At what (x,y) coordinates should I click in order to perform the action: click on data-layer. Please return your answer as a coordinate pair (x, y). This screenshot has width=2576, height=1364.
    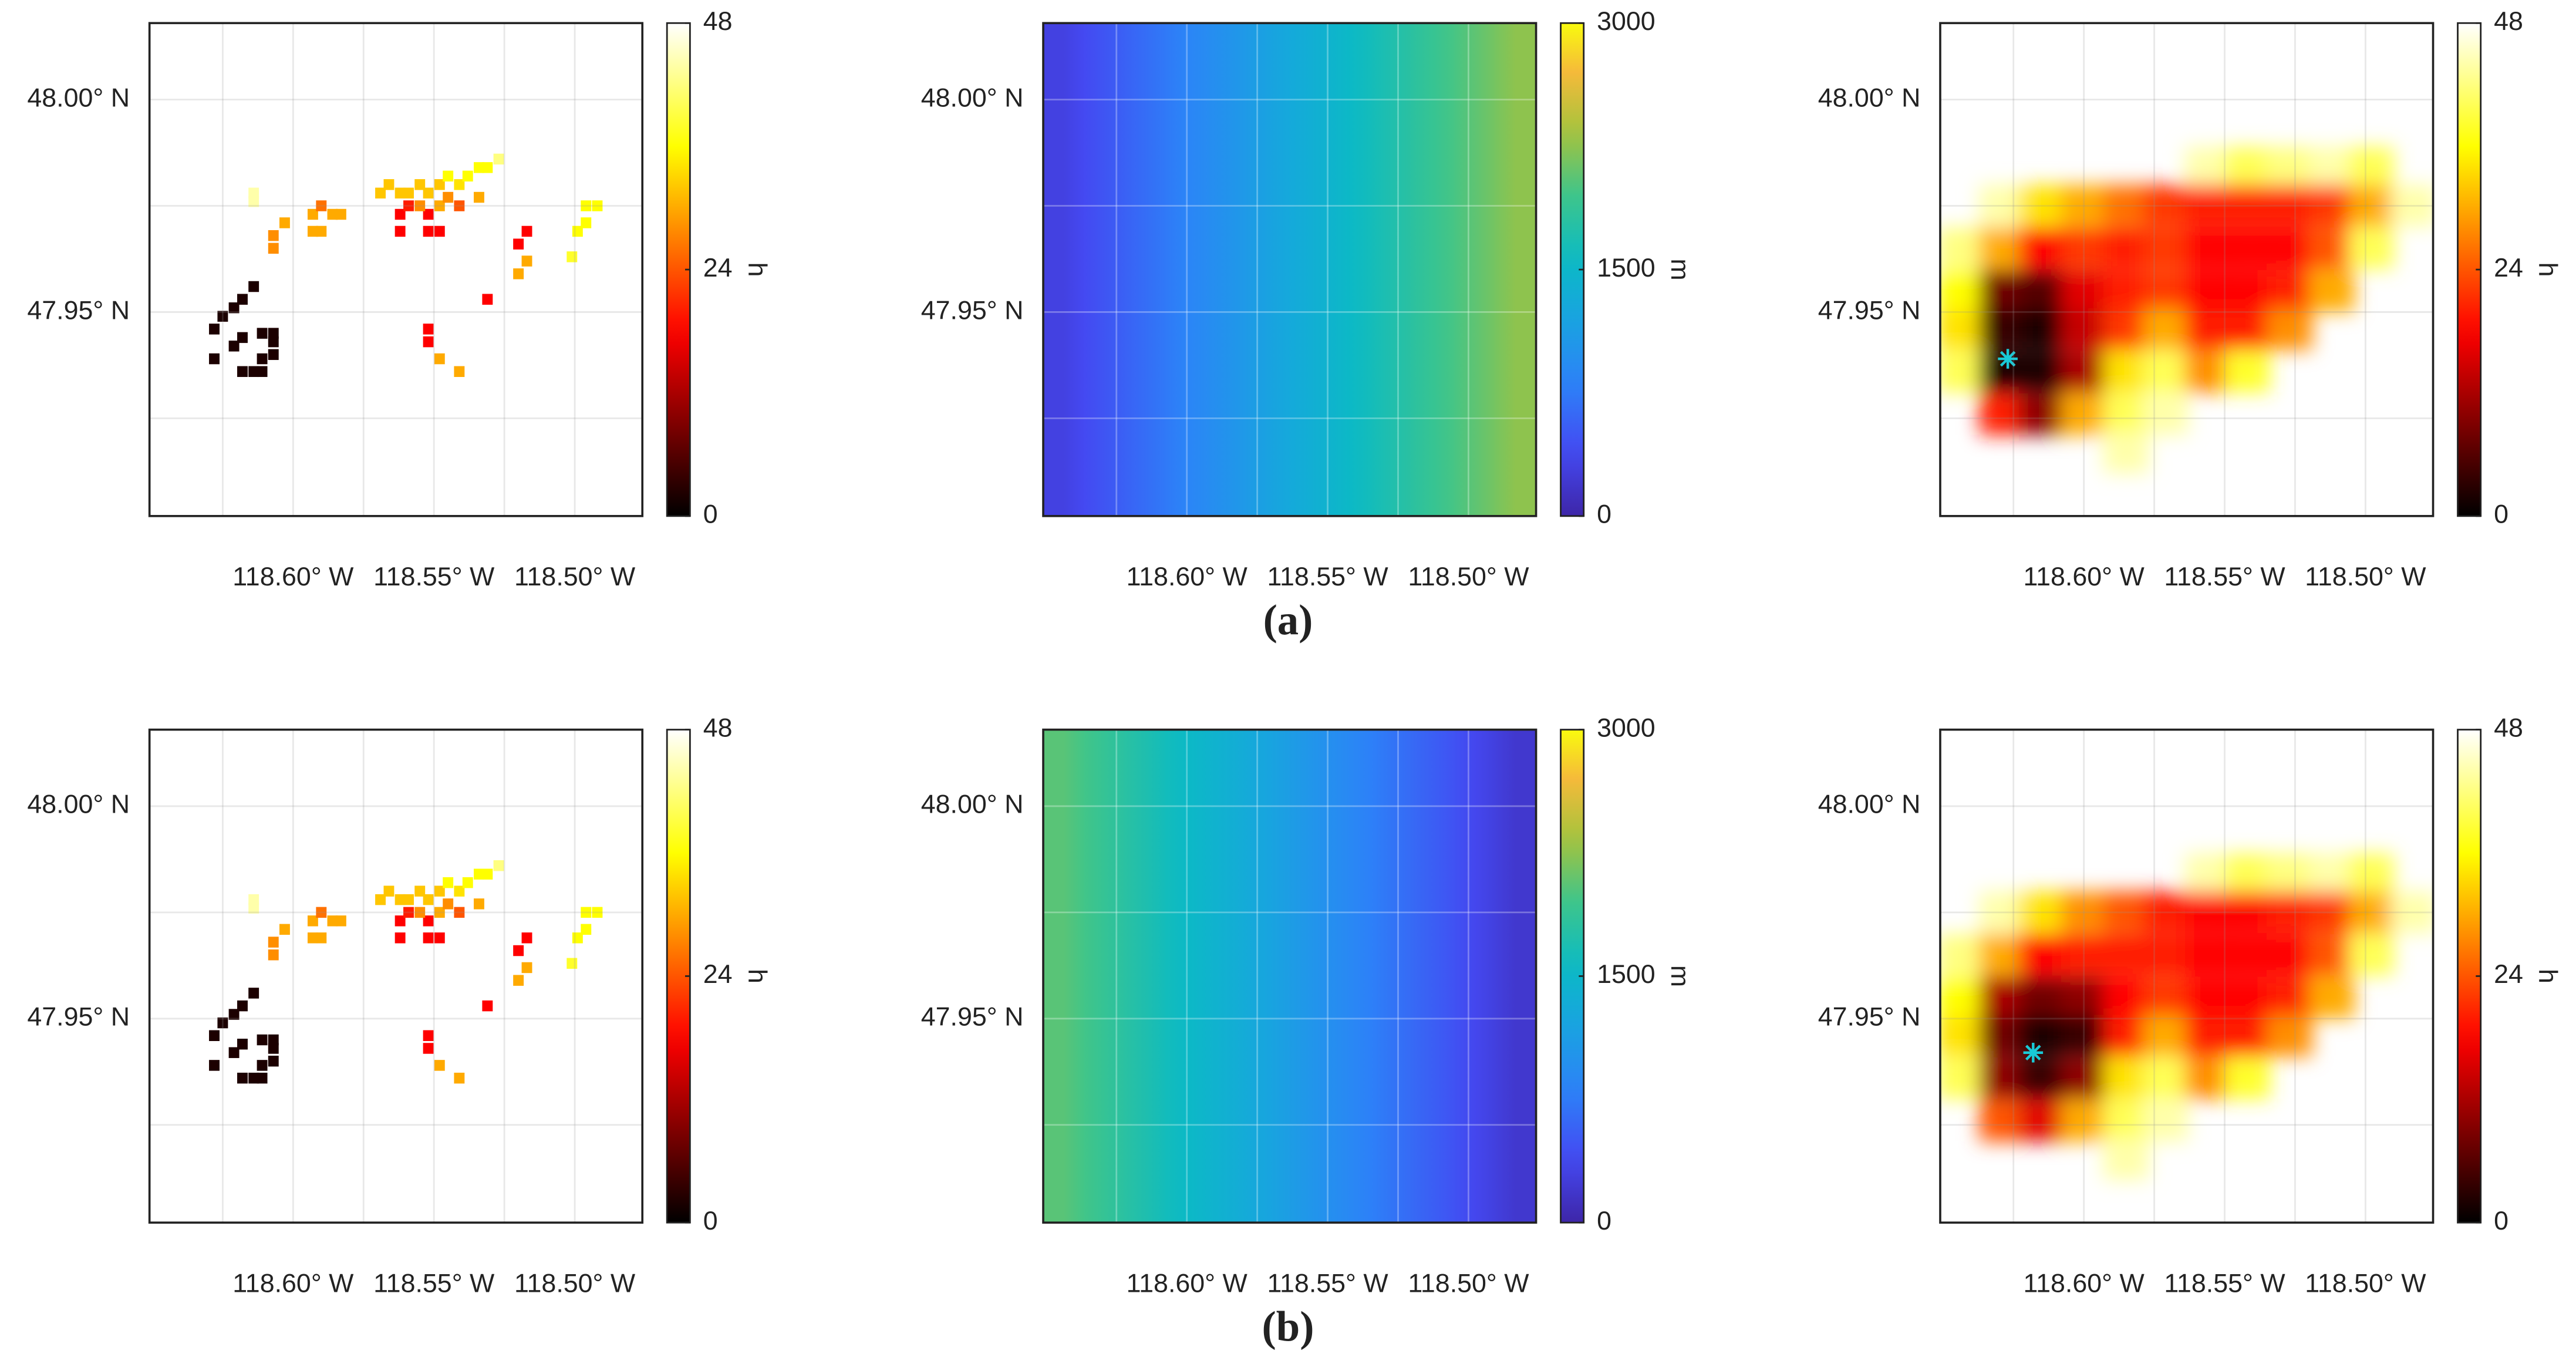
    Looking at the image, I should click on (406, 265).